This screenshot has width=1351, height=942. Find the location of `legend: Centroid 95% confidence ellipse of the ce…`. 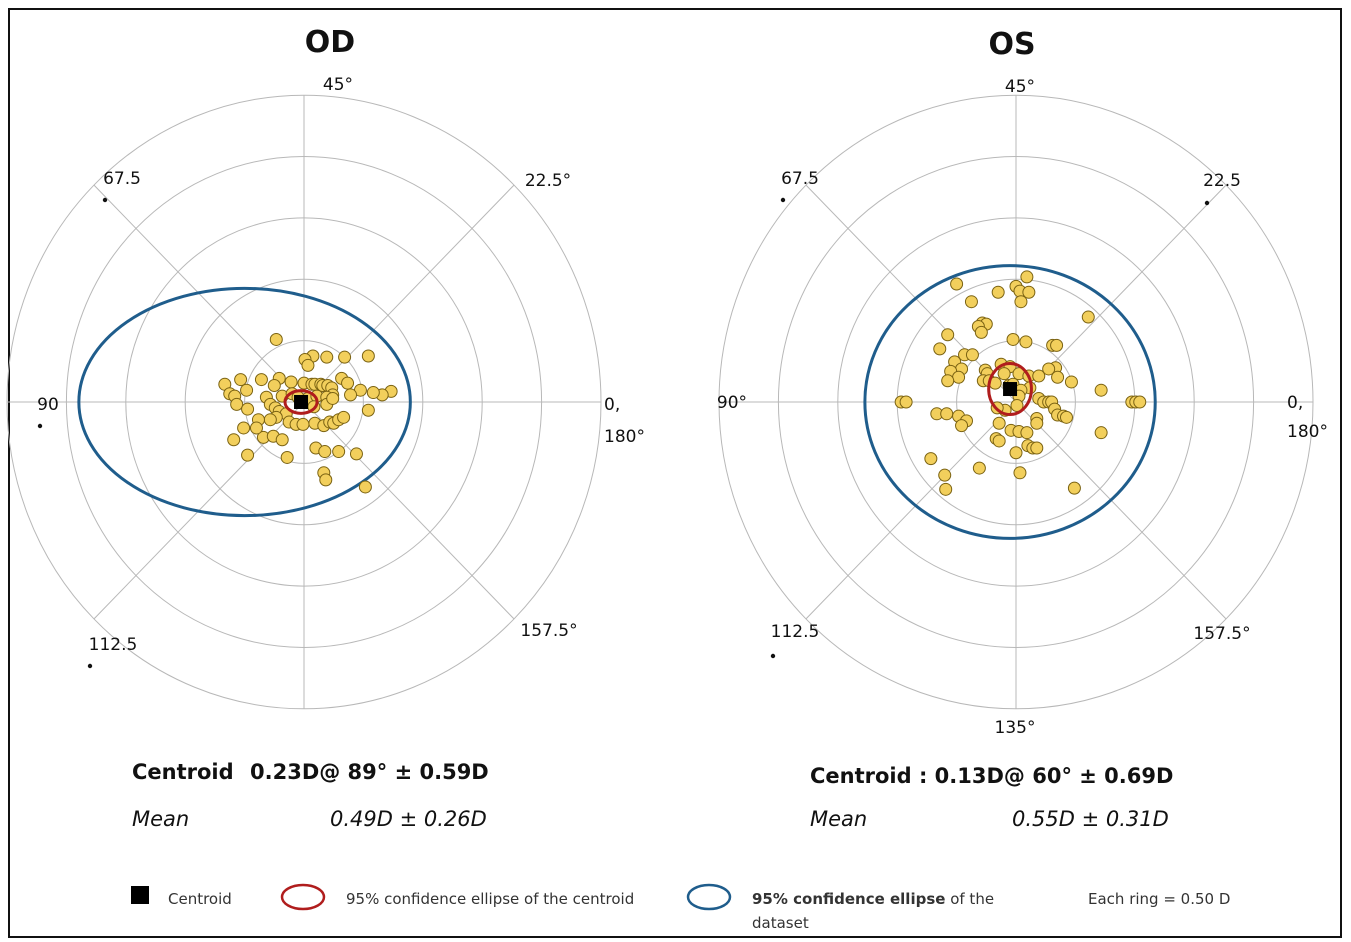

legend: Centroid 95% confidence ellipse of the ce… is located at coordinates (680, 907).